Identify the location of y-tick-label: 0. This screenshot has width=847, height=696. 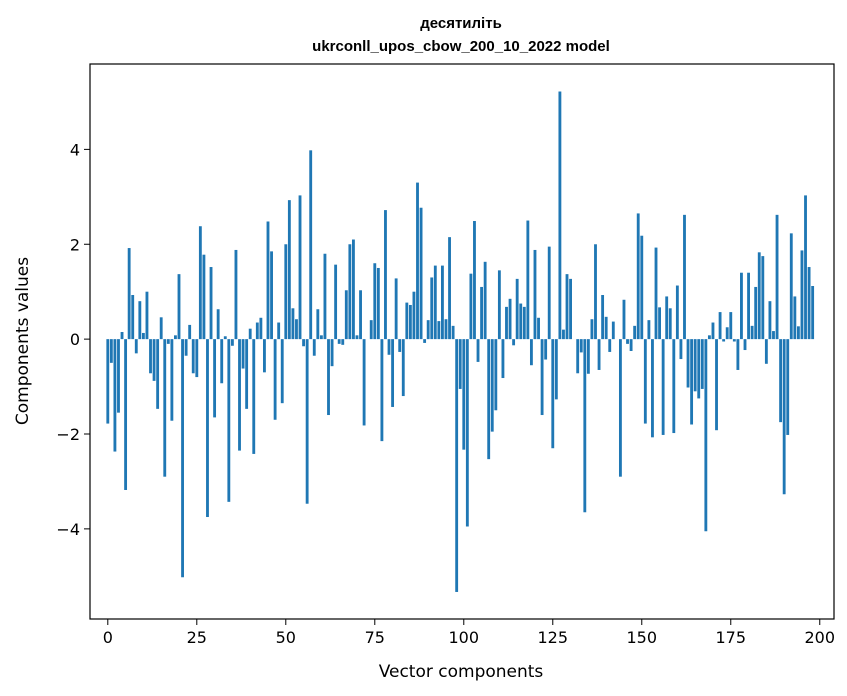
(75, 339).